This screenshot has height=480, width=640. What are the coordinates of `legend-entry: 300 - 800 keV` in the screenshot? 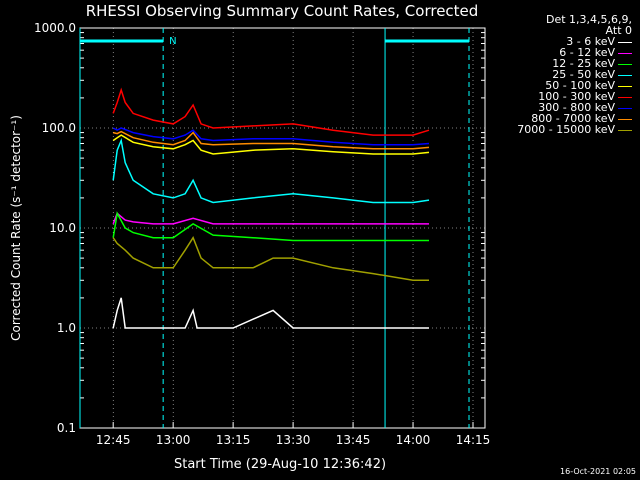 It's located at (574, 107).